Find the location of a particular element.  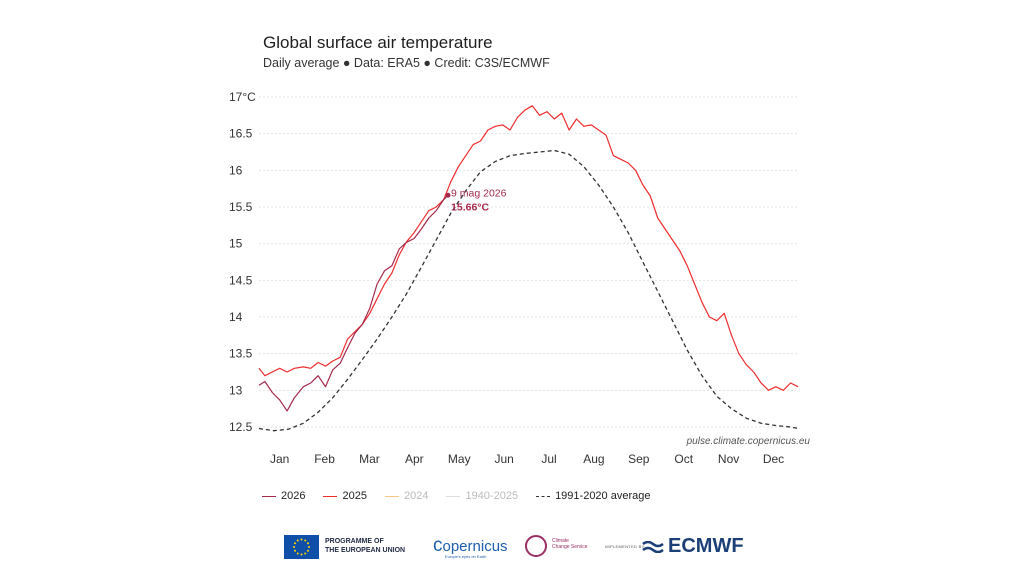

x-tick-label: Jun is located at coordinates (503, 459).